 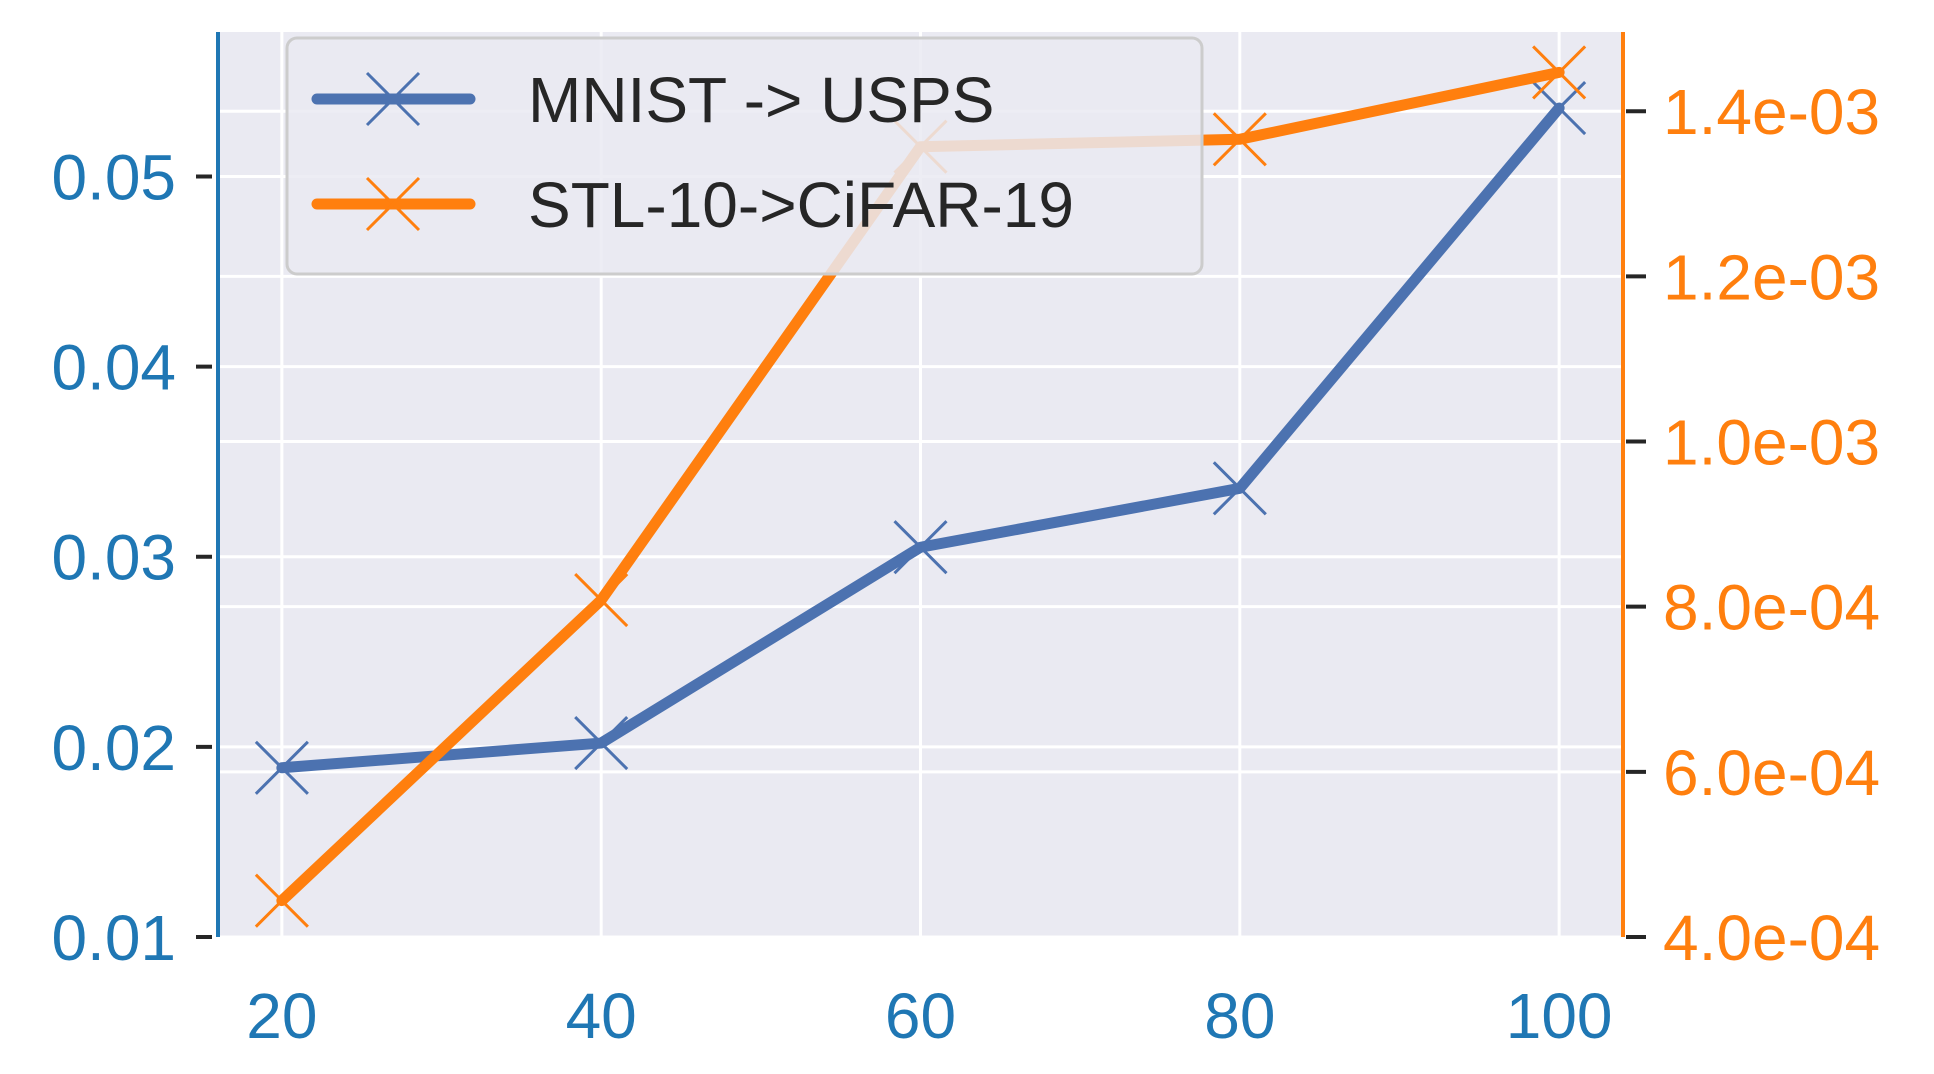 What do you see at coordinates (801, 205) in the screenshot?
I see `legend-label: STL-10->CiFAR-19` at bounding box center [801, 205].